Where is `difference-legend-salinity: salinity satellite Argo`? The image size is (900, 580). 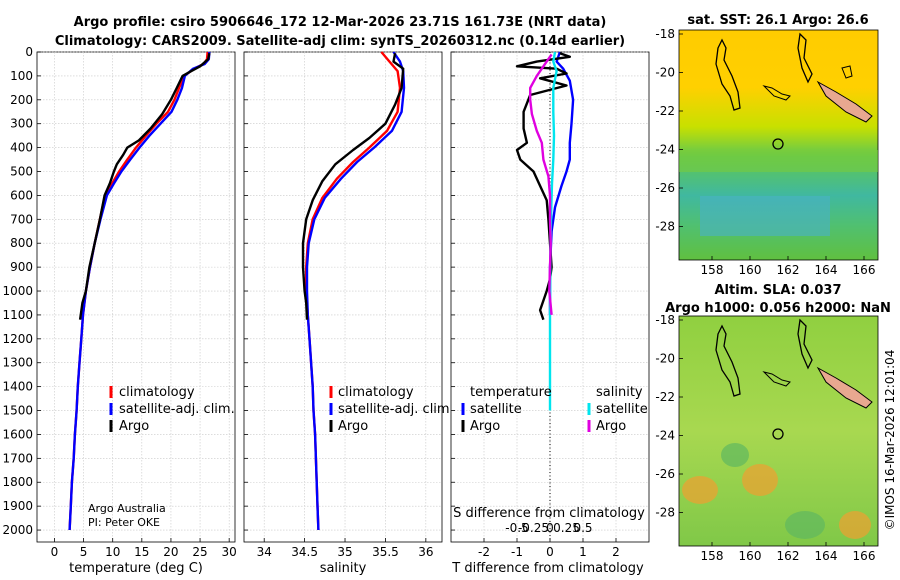
difference-legend-salinity: salinity satellite Argo is located at coordinates (617, 409).